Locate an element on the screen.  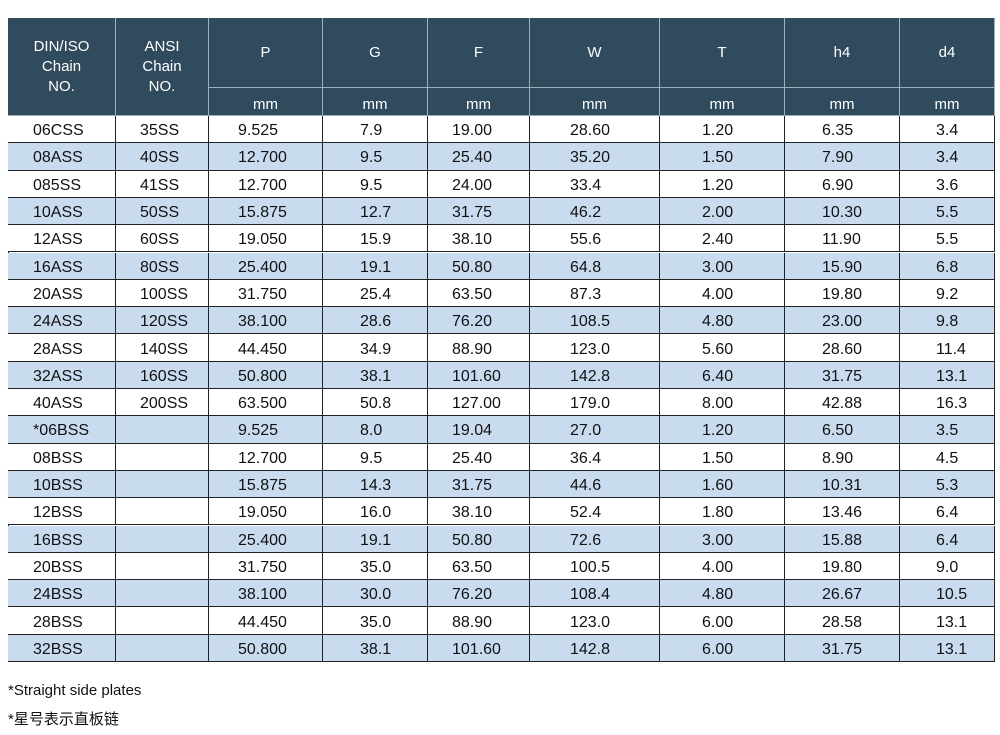
table-cell: 1.60 is located at coordinates (722, 484).